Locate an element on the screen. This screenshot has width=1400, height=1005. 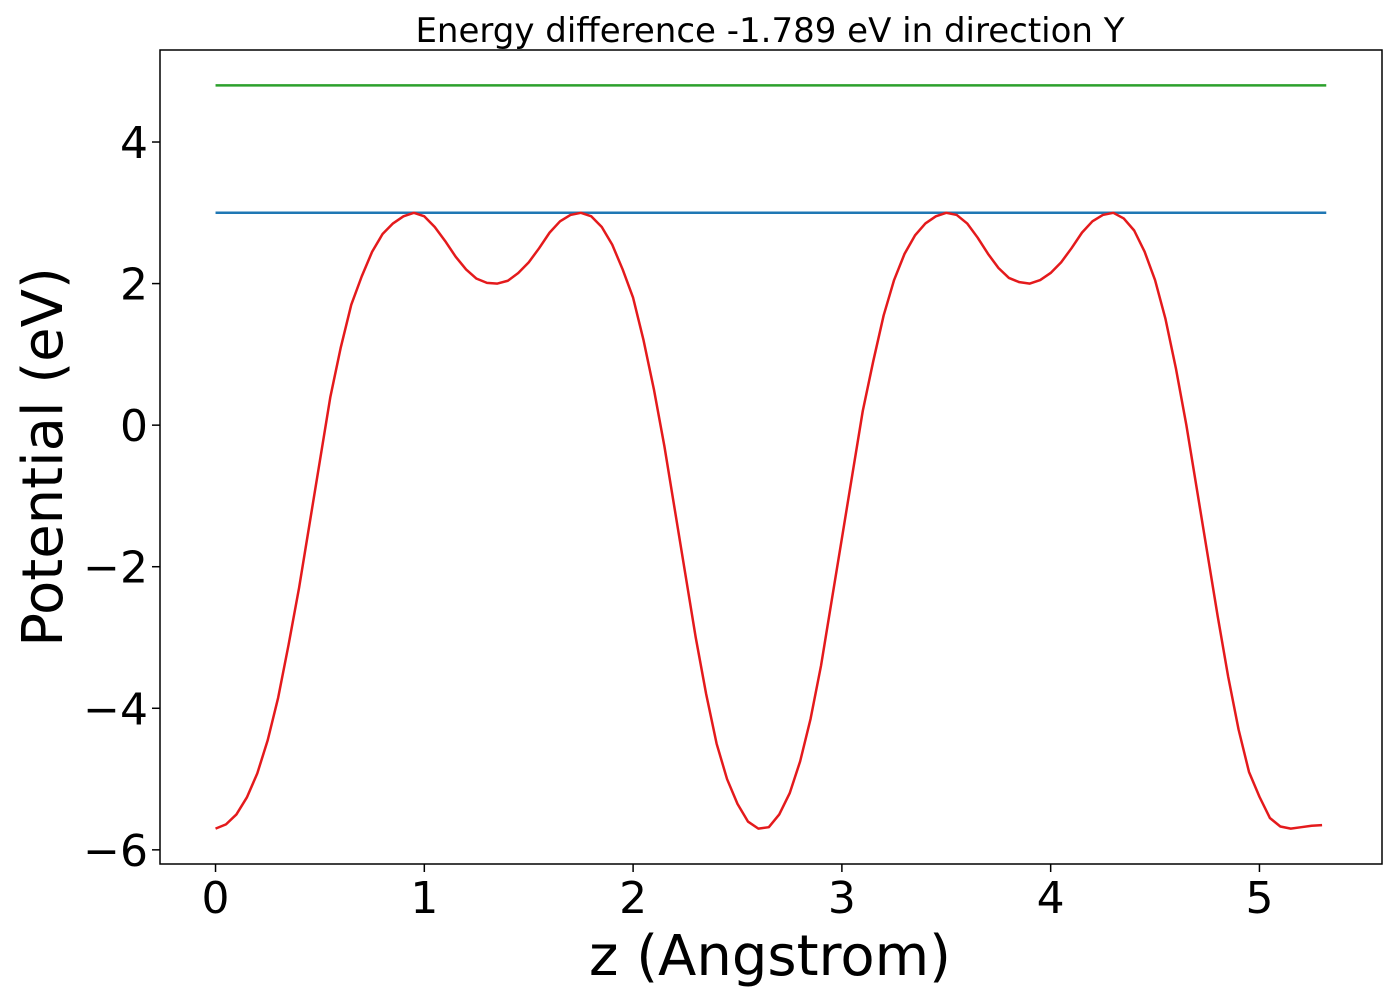
x-axis-label: z (Angstrom) is located at coordinates (770, 956).